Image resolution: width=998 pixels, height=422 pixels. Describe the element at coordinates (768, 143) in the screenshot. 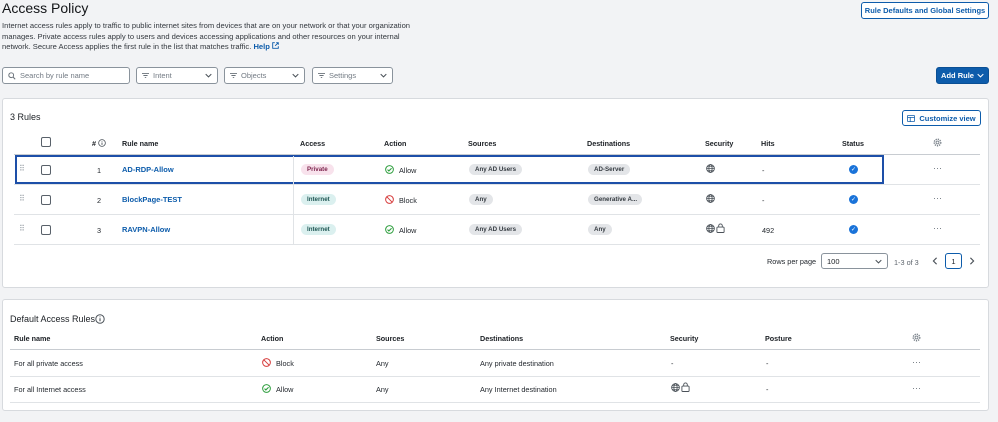

I see `column-hits: Hits` at that location.